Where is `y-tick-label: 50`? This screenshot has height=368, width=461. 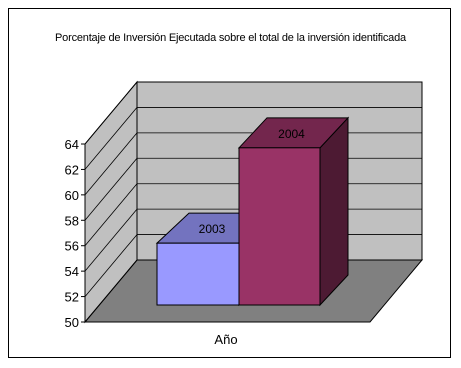 y-tick-label: 50 is located at coordinates (72, 322).